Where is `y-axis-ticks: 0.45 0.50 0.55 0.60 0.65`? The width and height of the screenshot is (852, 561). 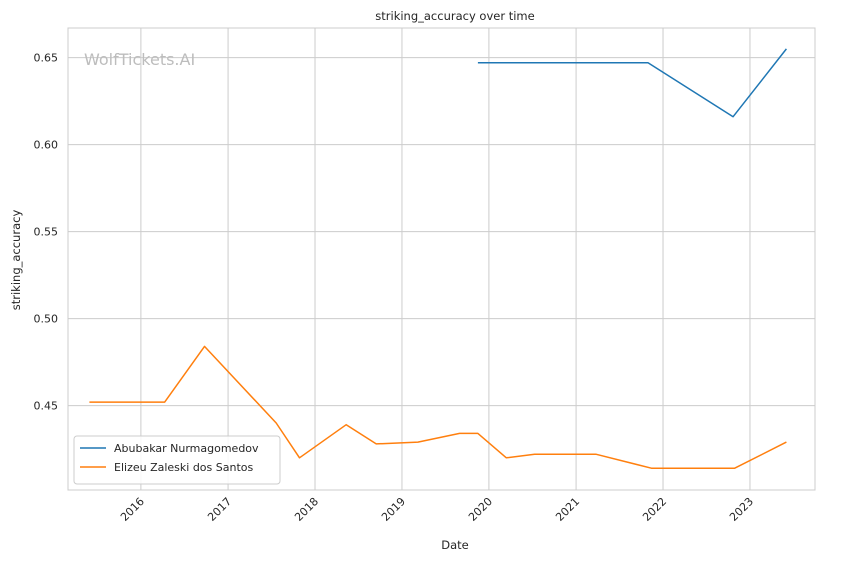
y-axis-ticks: 0.45 0.50 0.55 0.60 0.65 is located at coordinates (46, 232).